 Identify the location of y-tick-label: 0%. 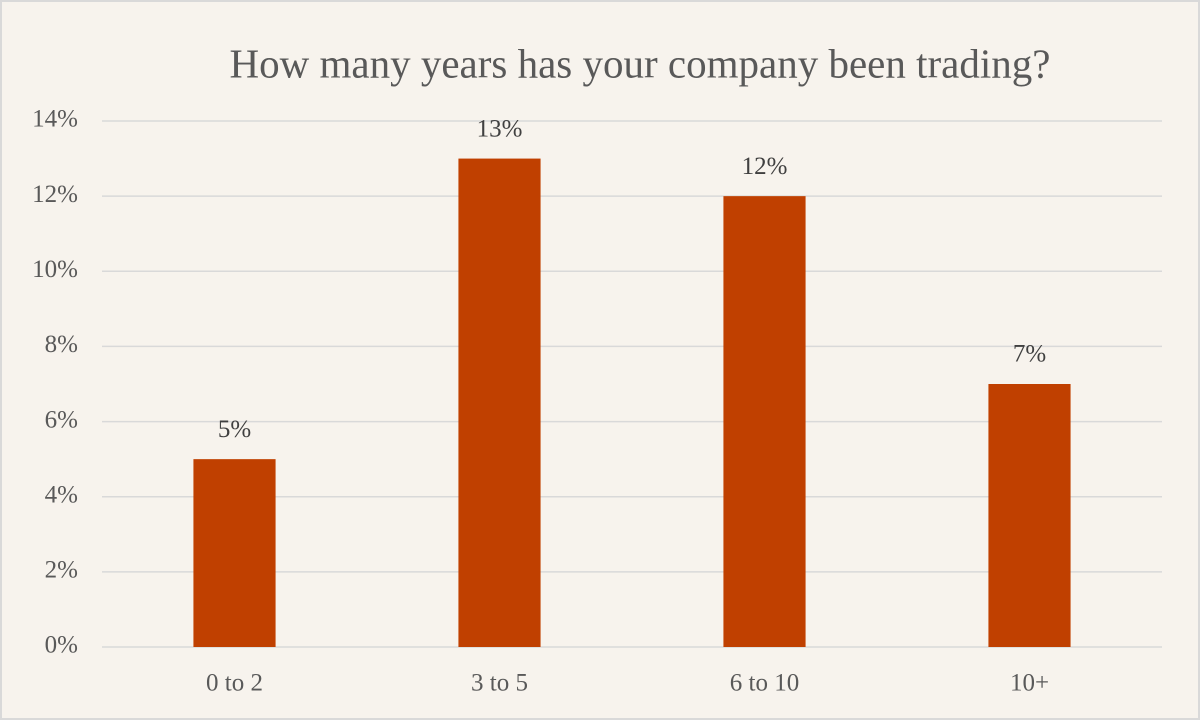
(61, 645).